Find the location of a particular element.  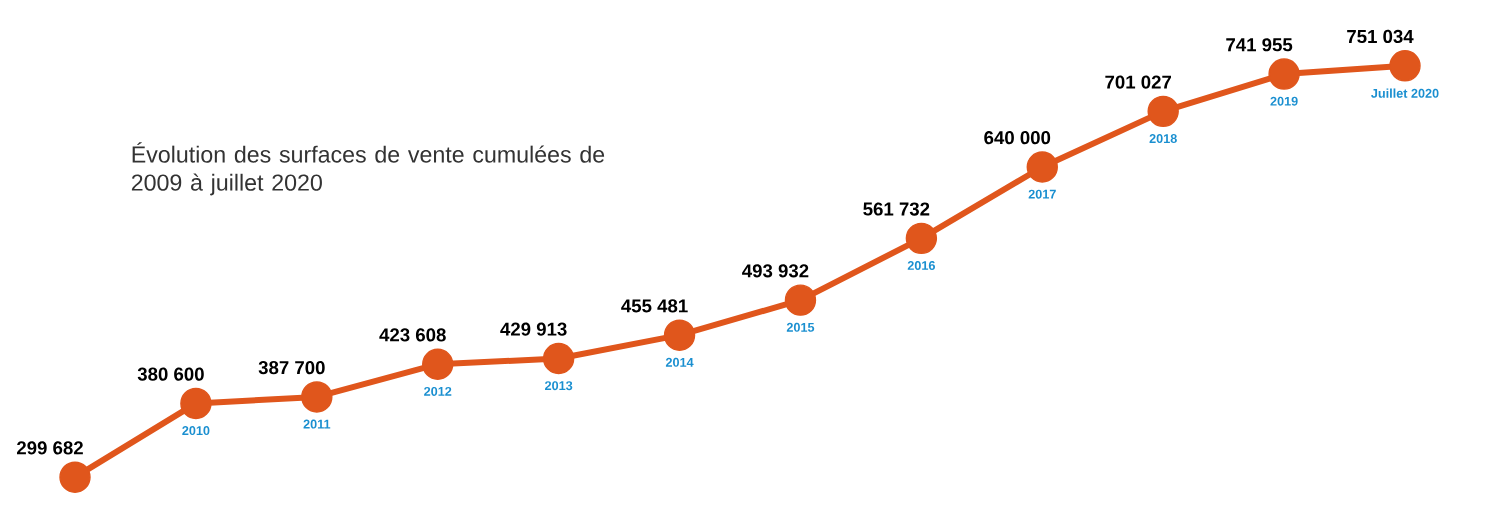

data-label: 701 027 is located at coordinates (1138, 82).